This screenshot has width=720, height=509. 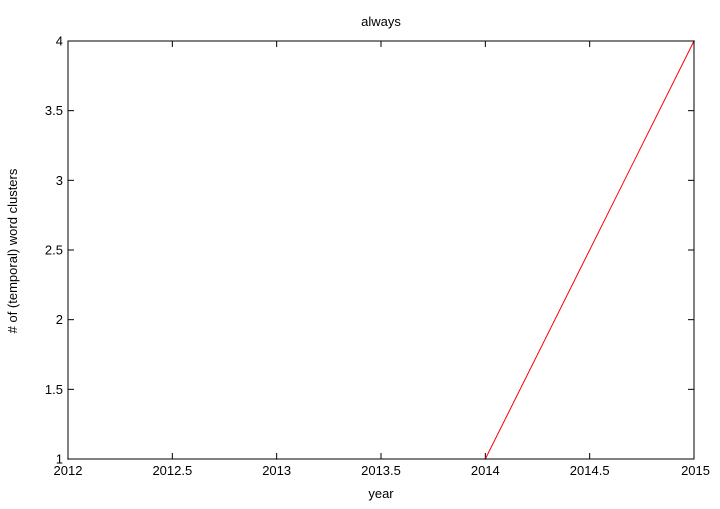 What do you see at coordinates (59, 319) in the screenshot?
I see `y-tick-label: 2` at bounding box center [59, 319].